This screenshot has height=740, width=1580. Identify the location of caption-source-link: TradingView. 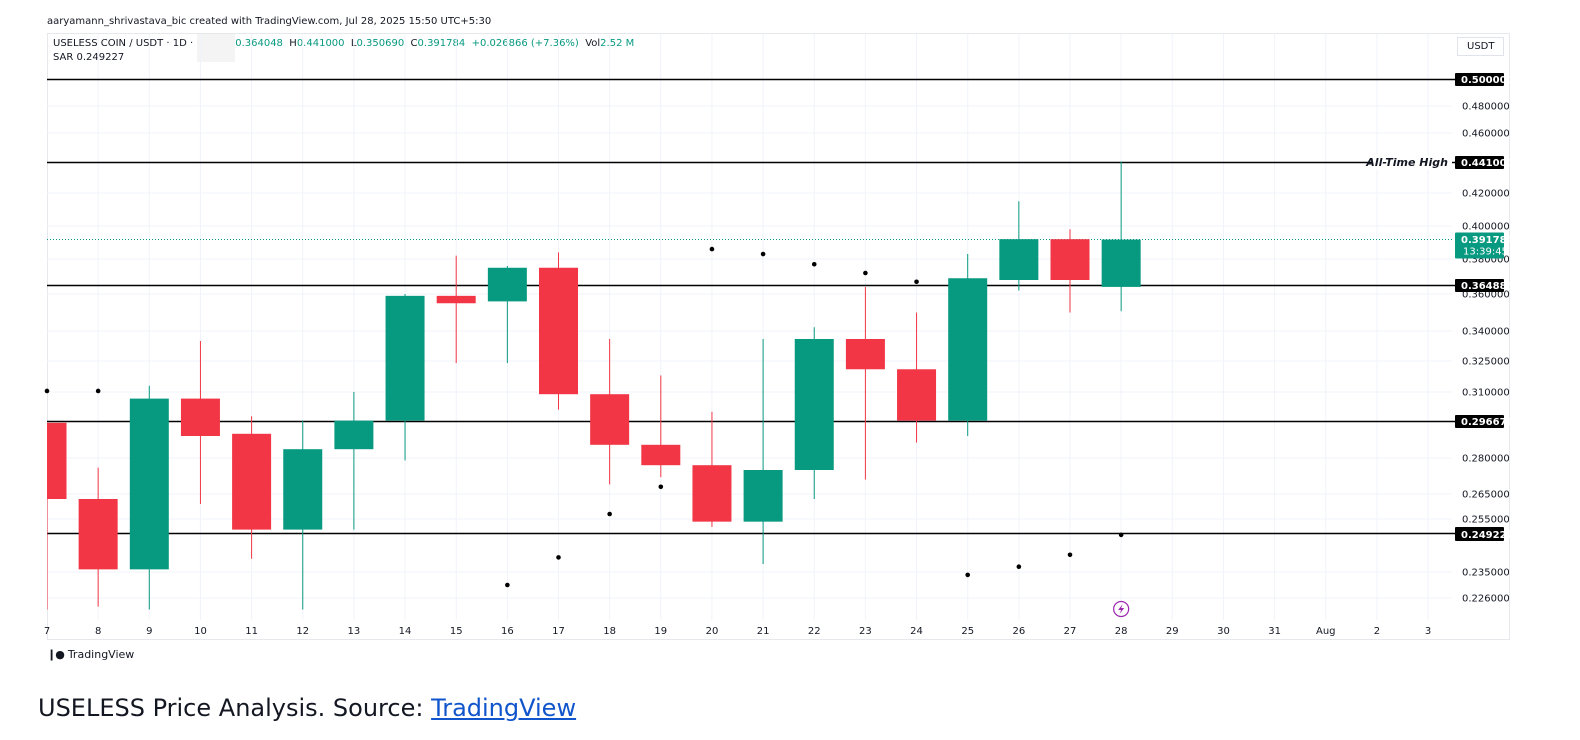
(504, 708).